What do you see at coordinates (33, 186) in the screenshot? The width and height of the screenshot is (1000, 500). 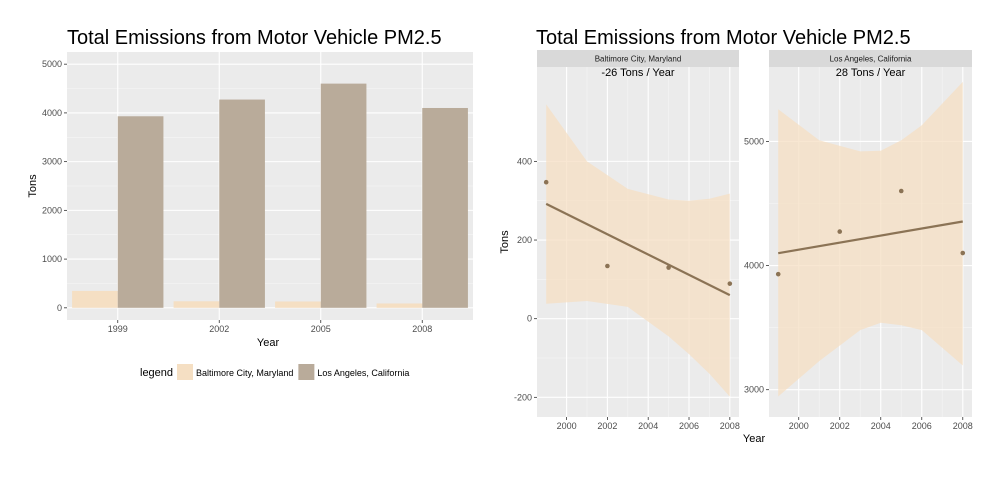 I see `bar-chart-ylabel: Tons` at bounding box center [33, 186].